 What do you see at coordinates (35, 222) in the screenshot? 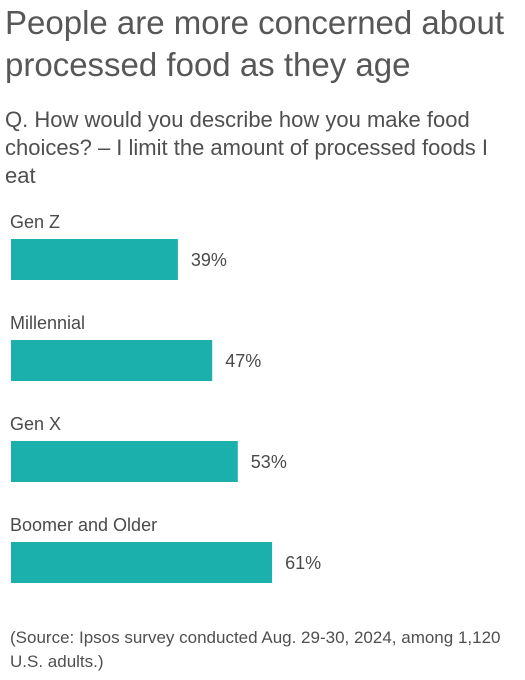
I see `category-label: Gen Z` at bounding box center [35, 222].